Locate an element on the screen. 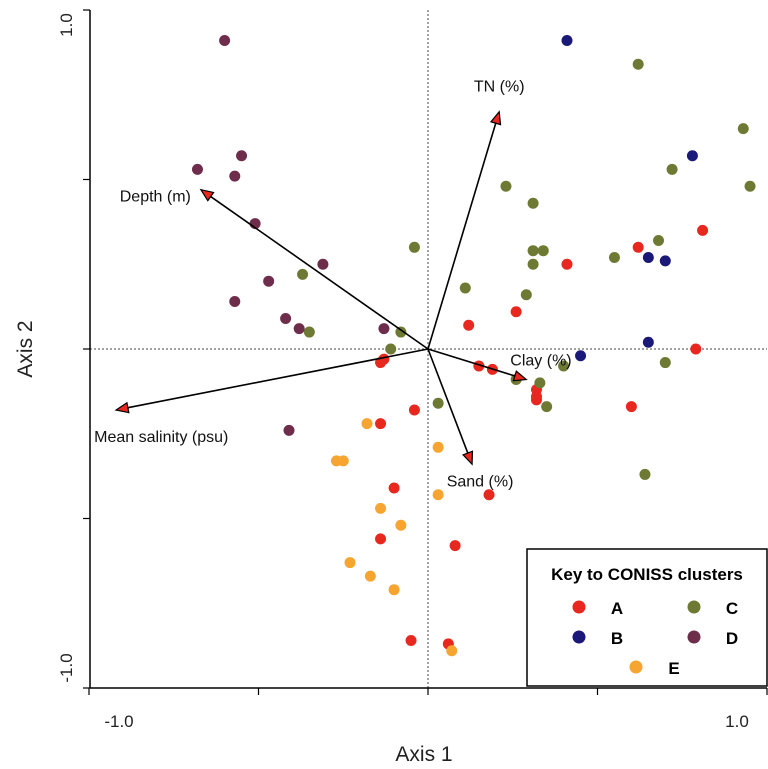 Image resolution: width=768 pixels, height=769 pixels. vector-2: Clay (%) is located at coordinates (499, 365).